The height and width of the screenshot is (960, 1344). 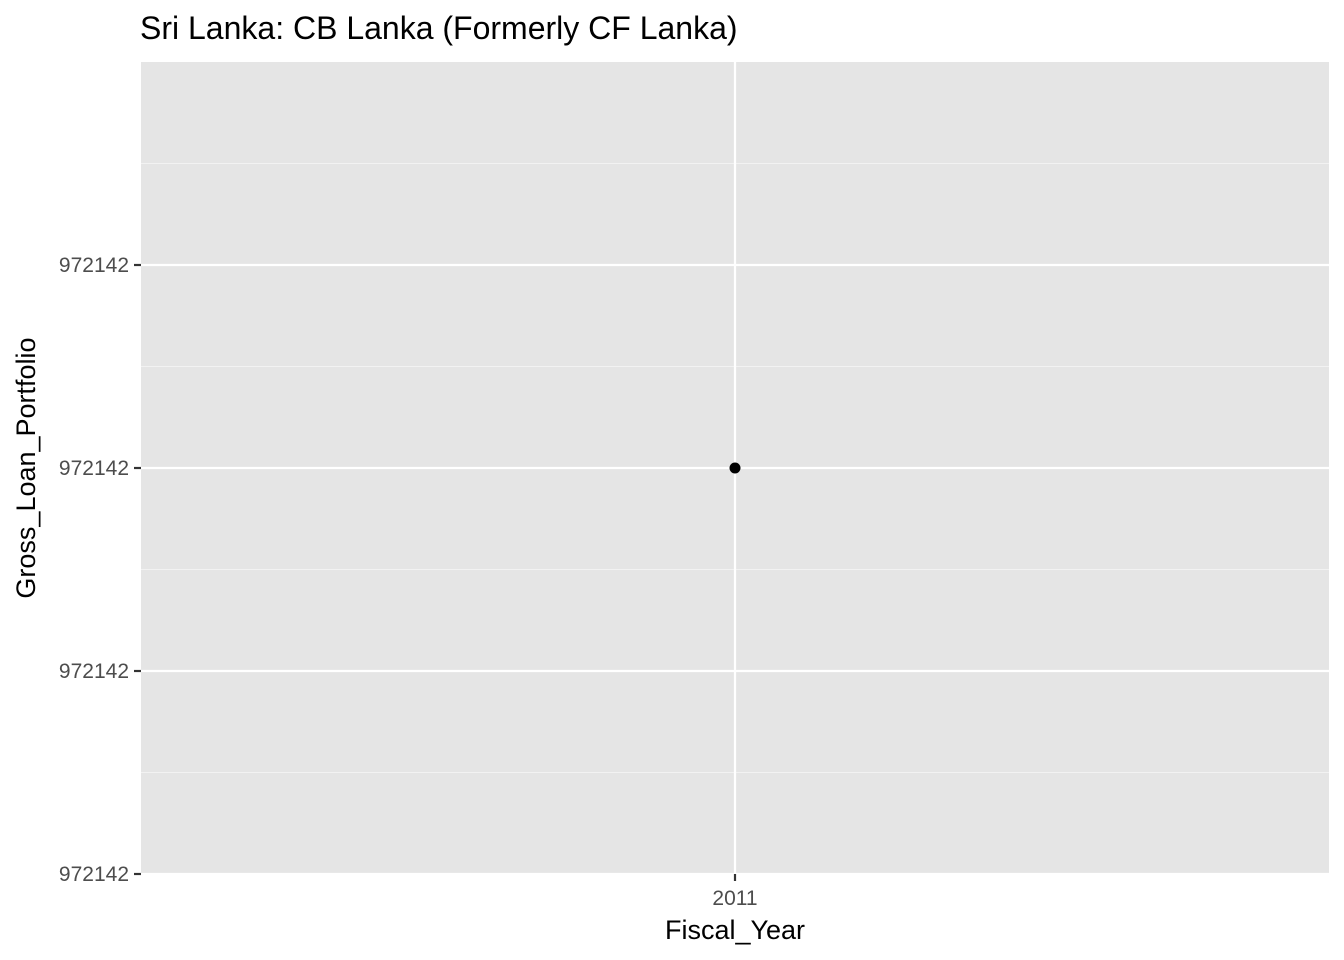 What do you see at coordinates (439, 28) in the screenshot?
I see `chart-title: Sri Lanka: CB Lanka (Formerly CF Lanka)` at bounding box center [439, 28].